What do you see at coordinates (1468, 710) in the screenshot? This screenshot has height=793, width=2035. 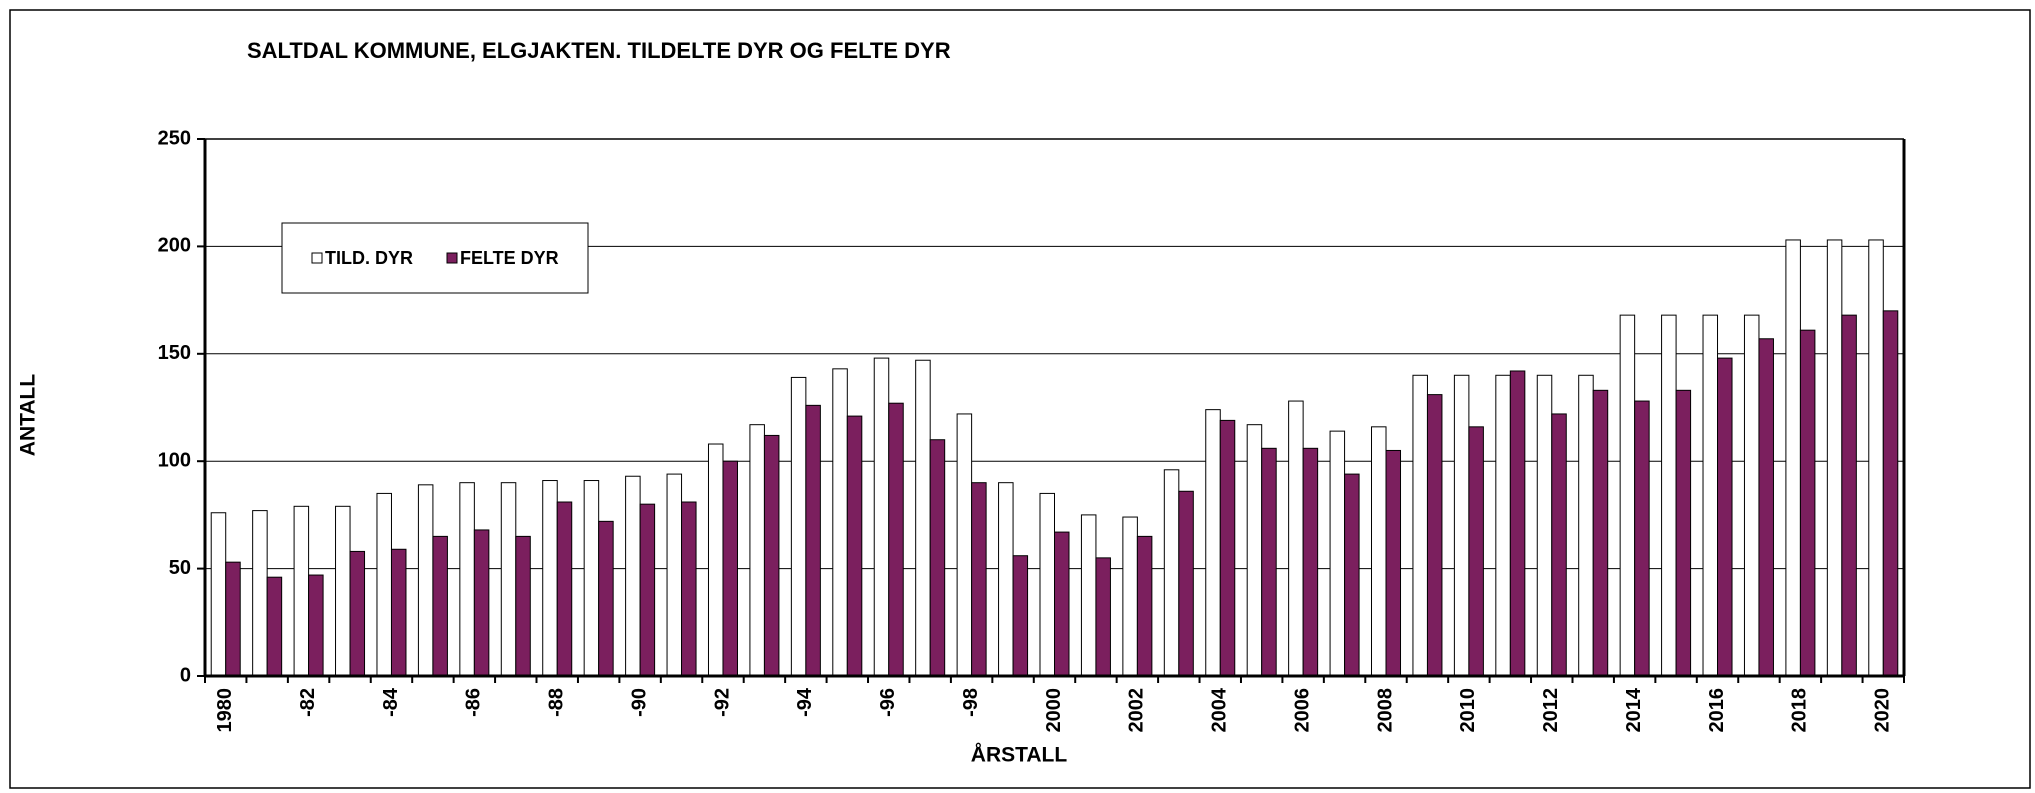 I see `x-tick-label: 2010` at bounding box center [1468, 710].